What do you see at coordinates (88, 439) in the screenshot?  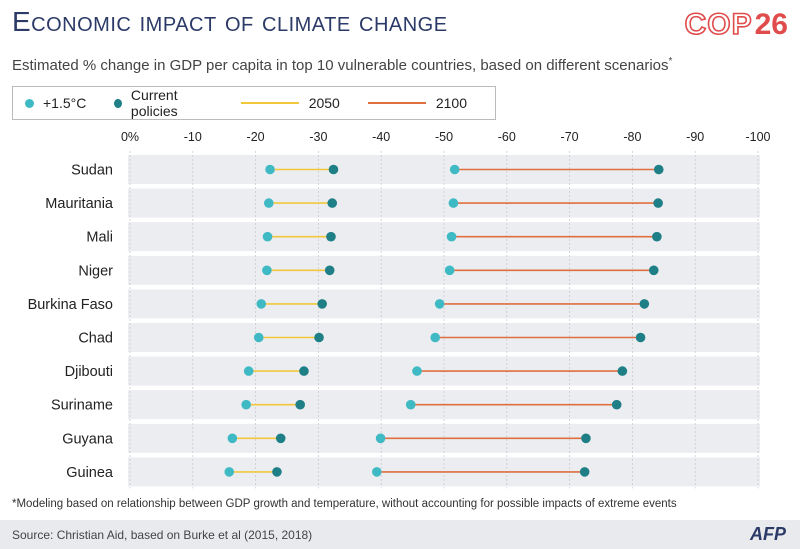 I see `country-label: Guyana` at bounding box center [88, 439].